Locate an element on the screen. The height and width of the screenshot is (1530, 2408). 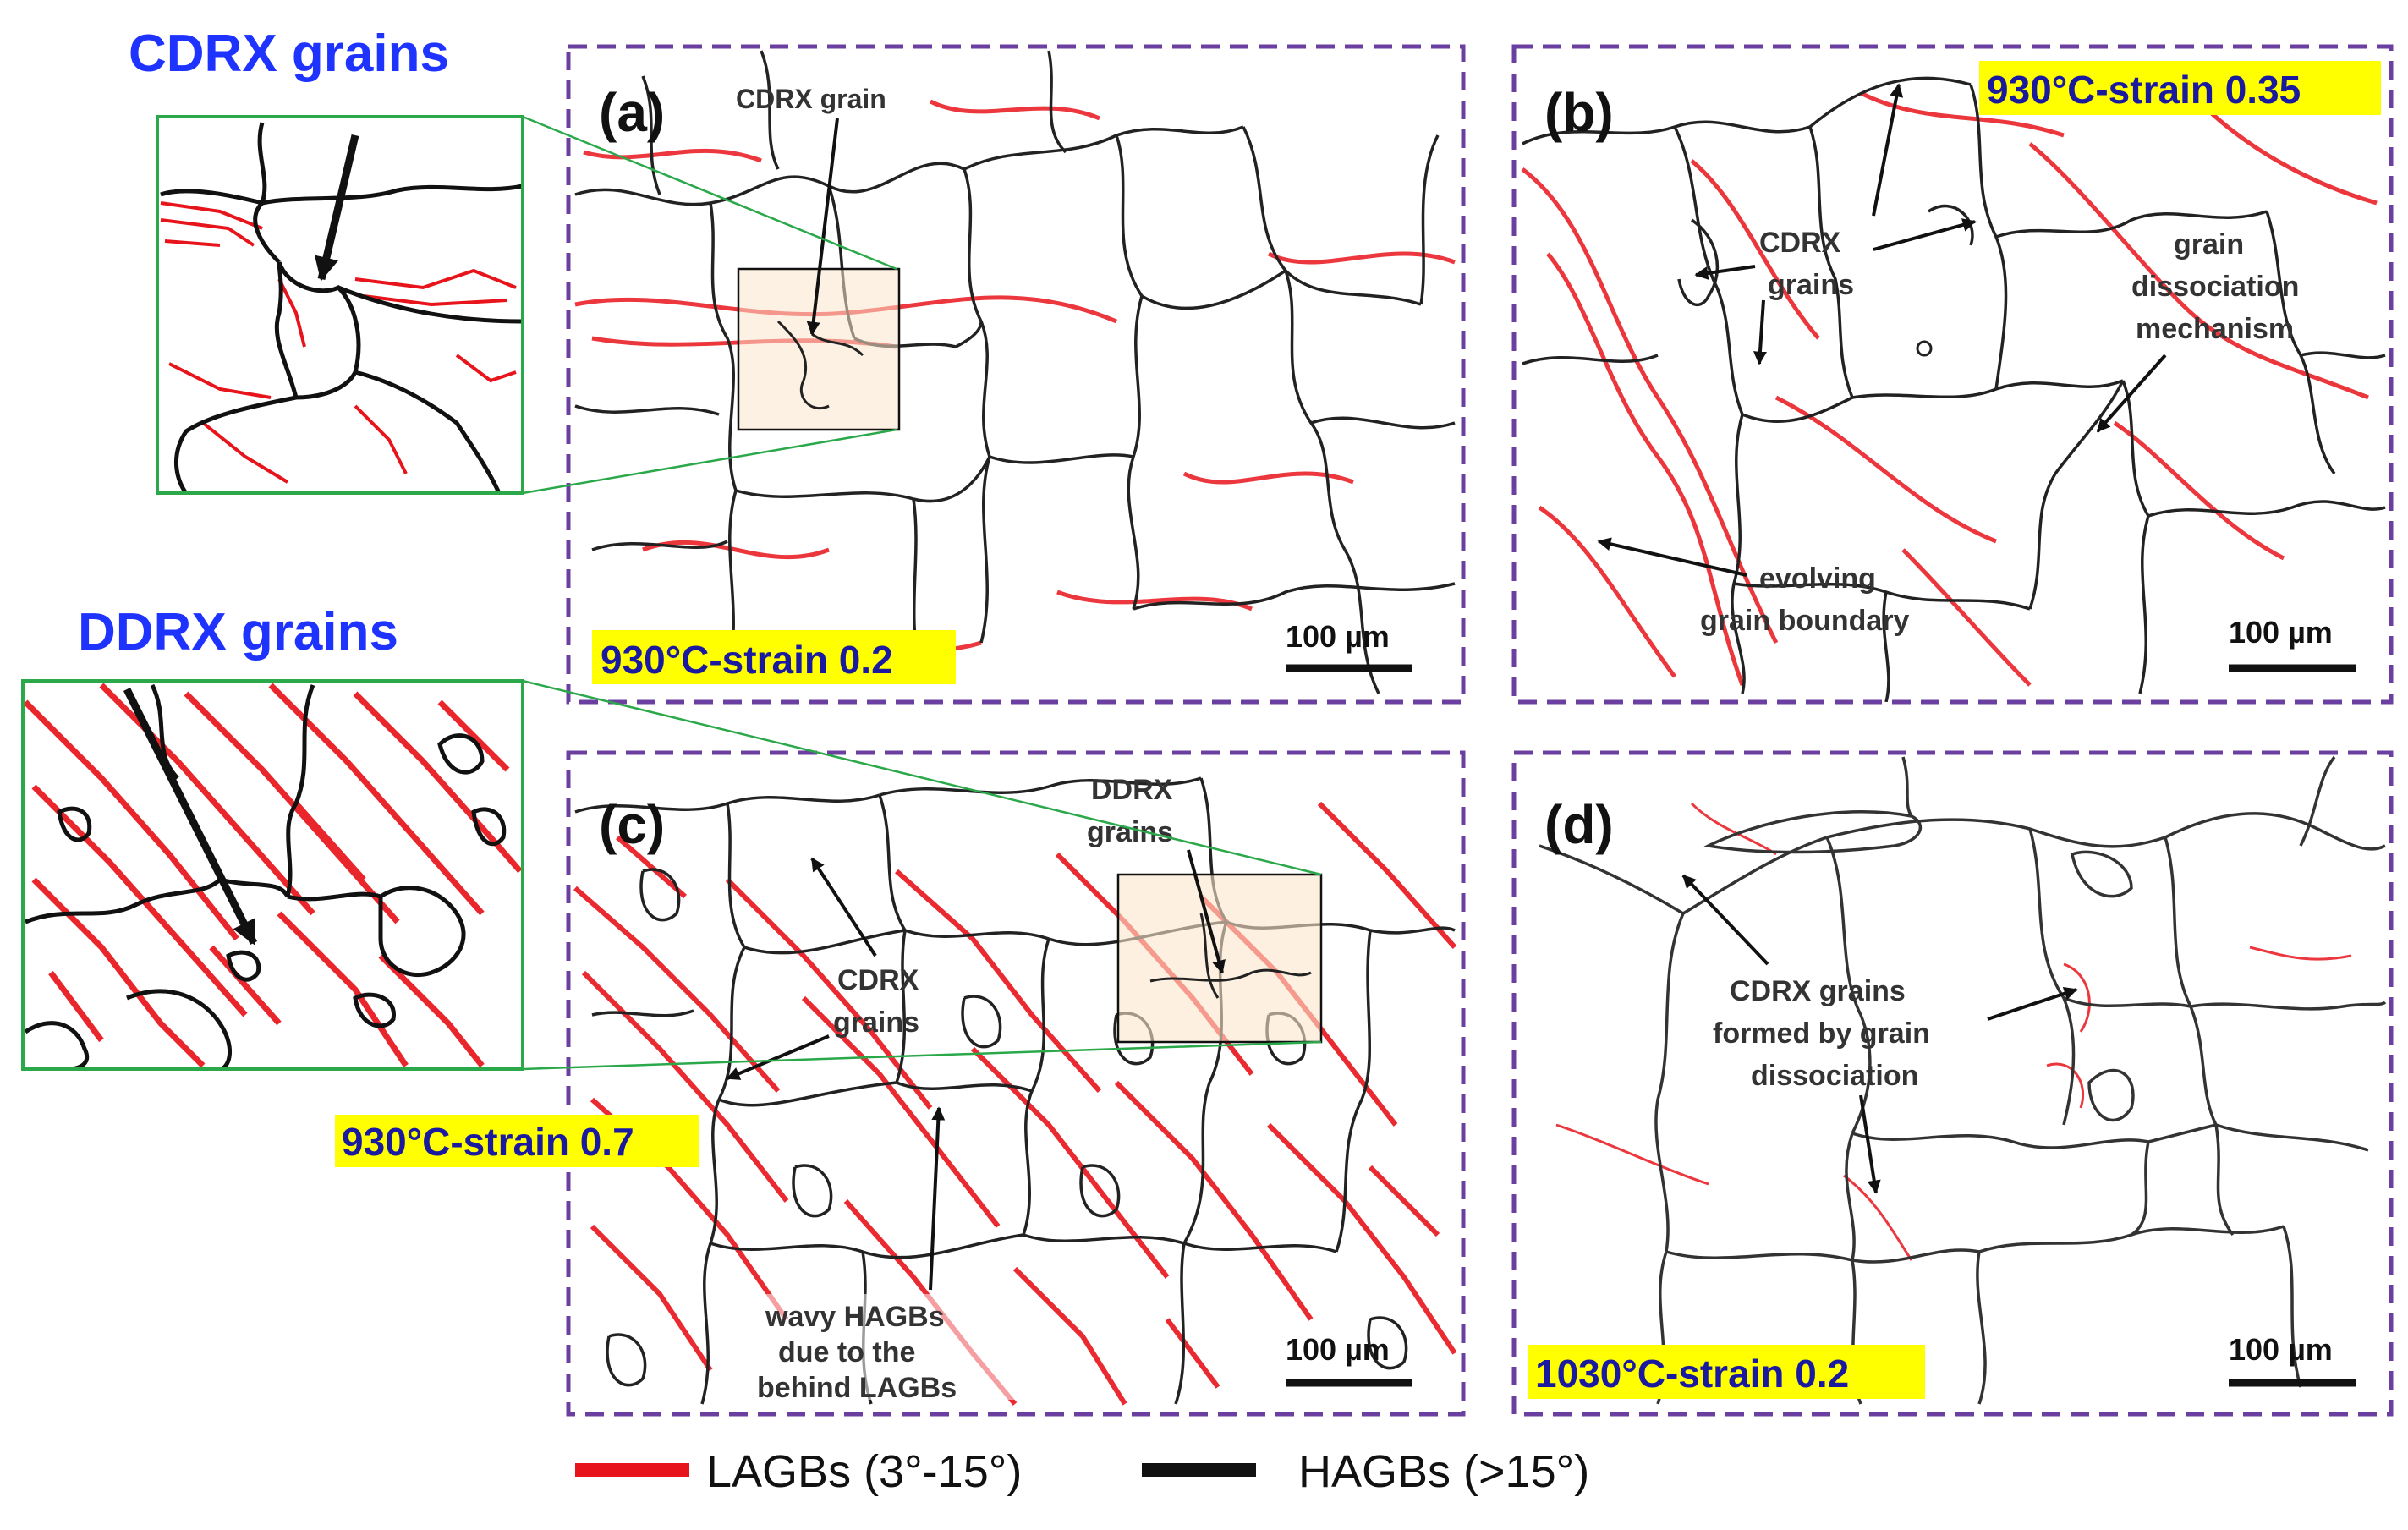
panel-b-annotation-grain-boundary: grain boundary is located at coordinates (1805, 621).